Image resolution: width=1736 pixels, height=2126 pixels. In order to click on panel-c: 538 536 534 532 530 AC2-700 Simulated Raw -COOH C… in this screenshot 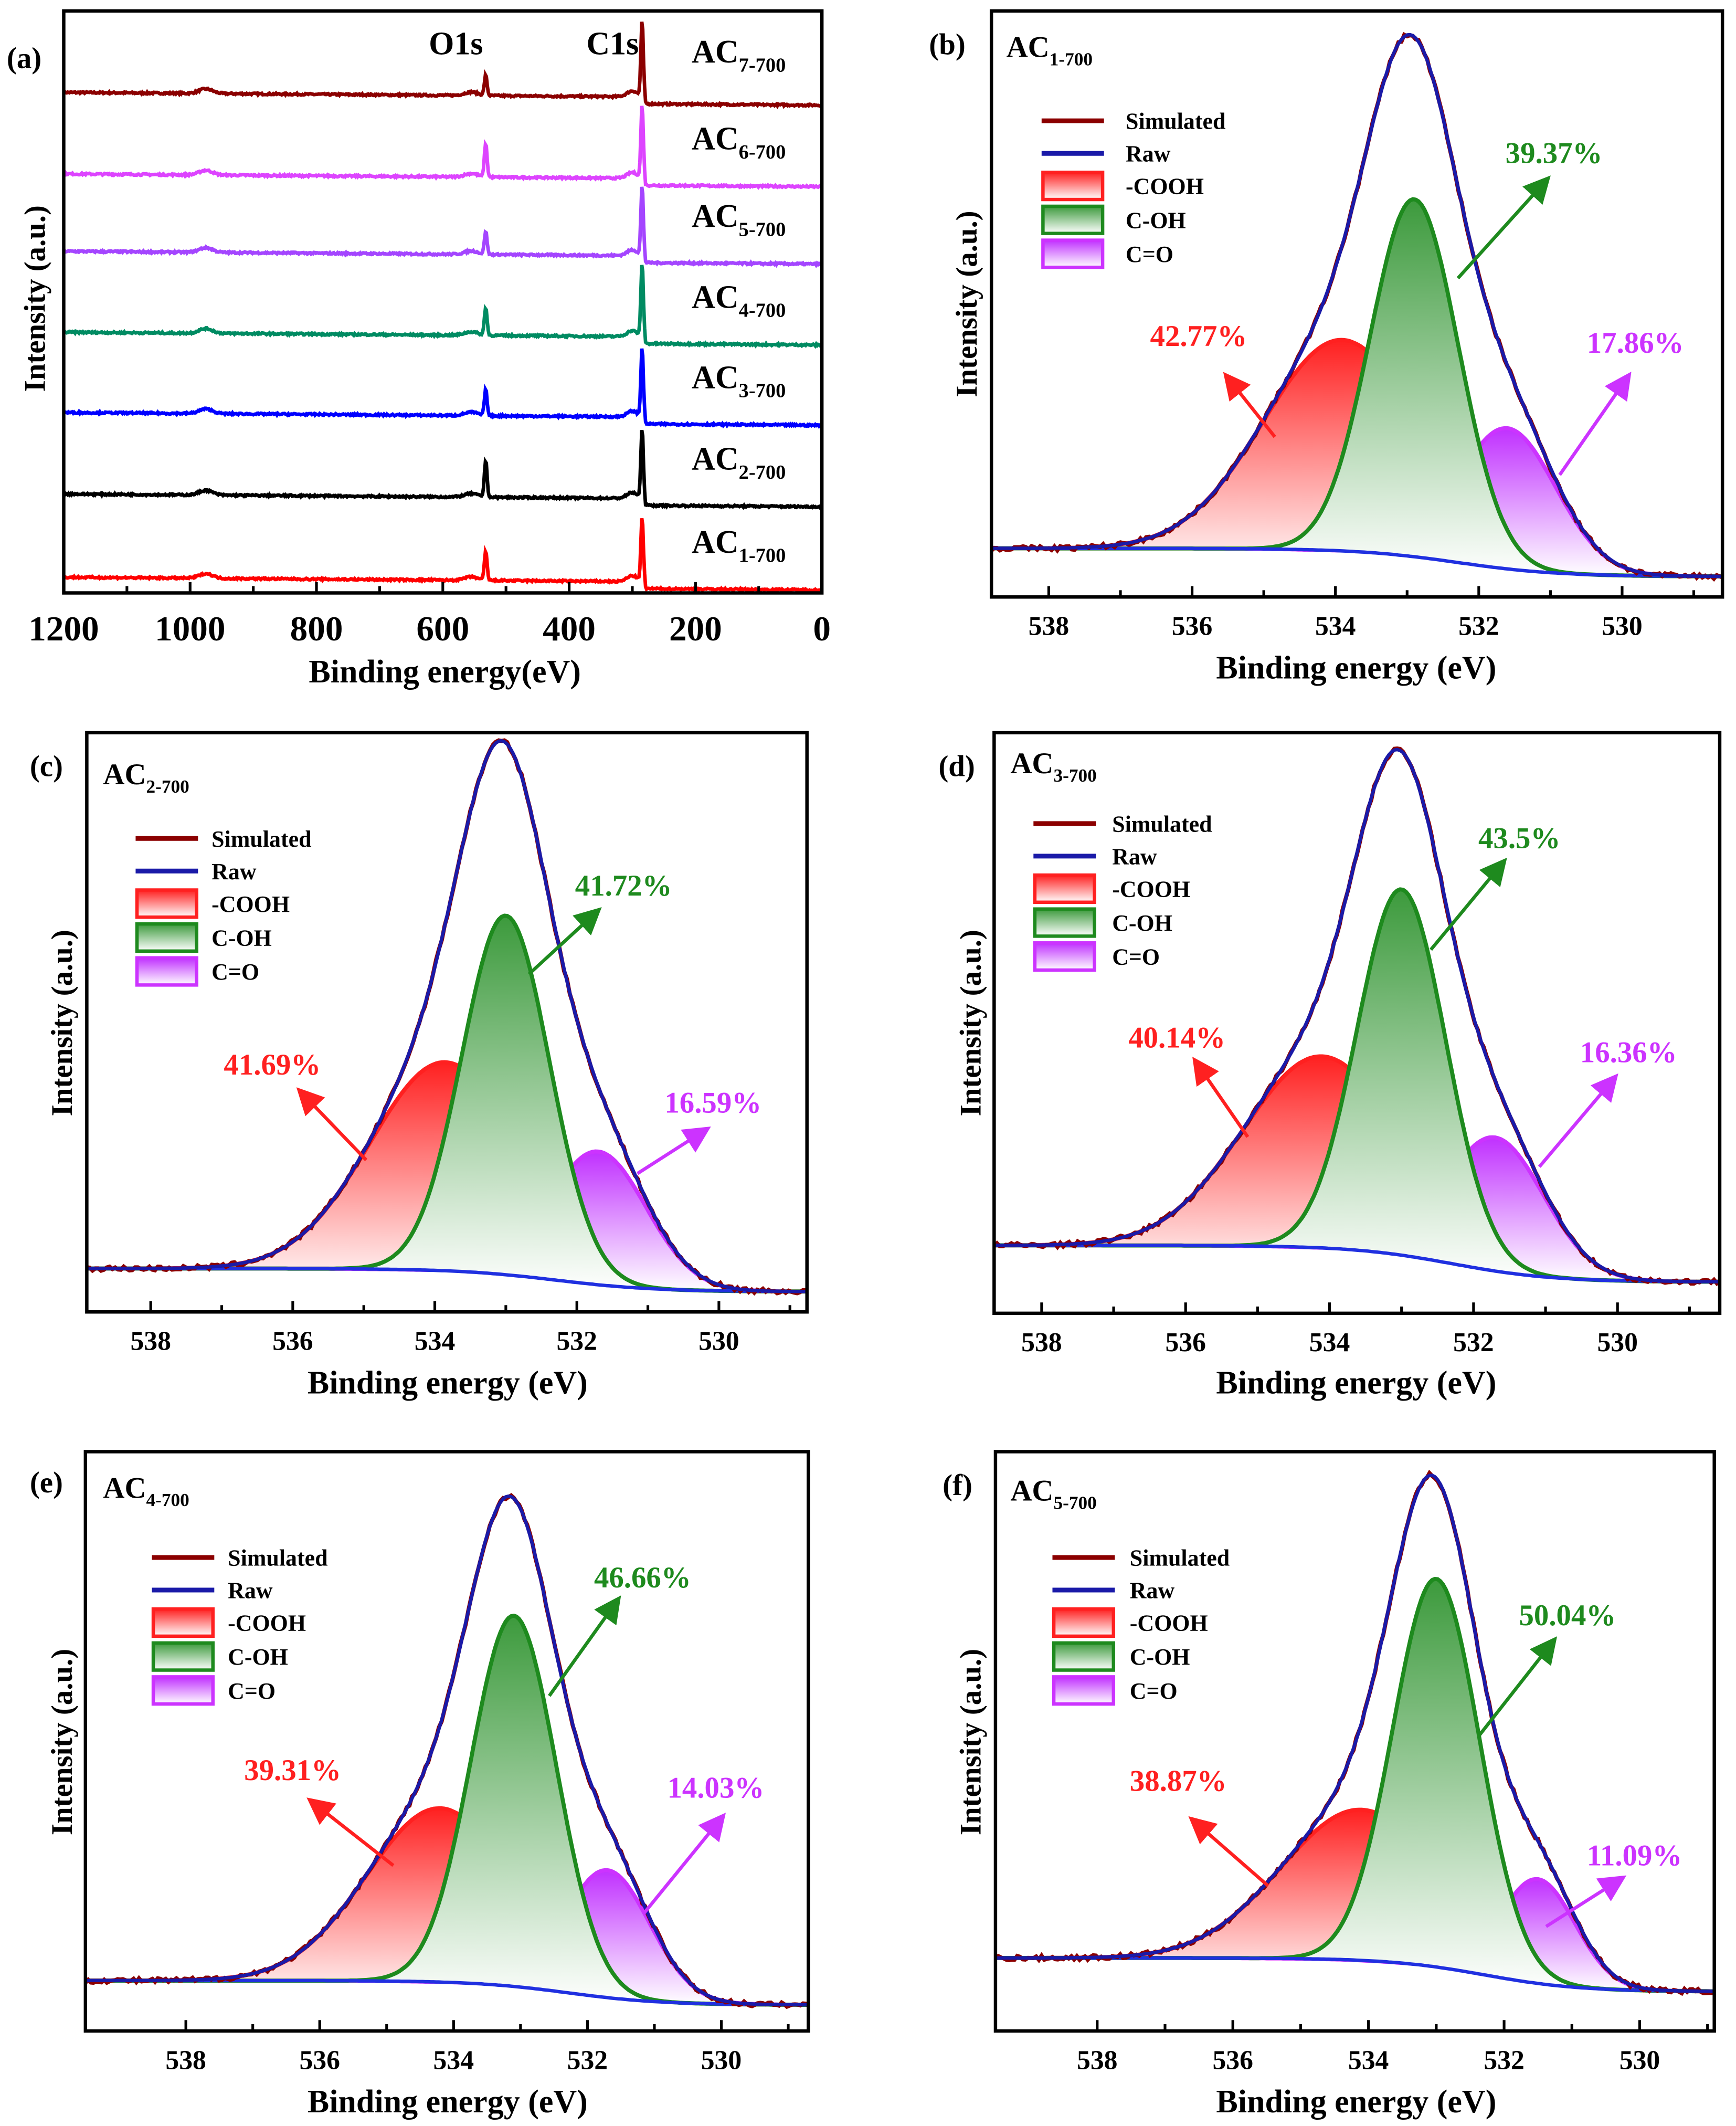, I will do `click(419, 1066)`.